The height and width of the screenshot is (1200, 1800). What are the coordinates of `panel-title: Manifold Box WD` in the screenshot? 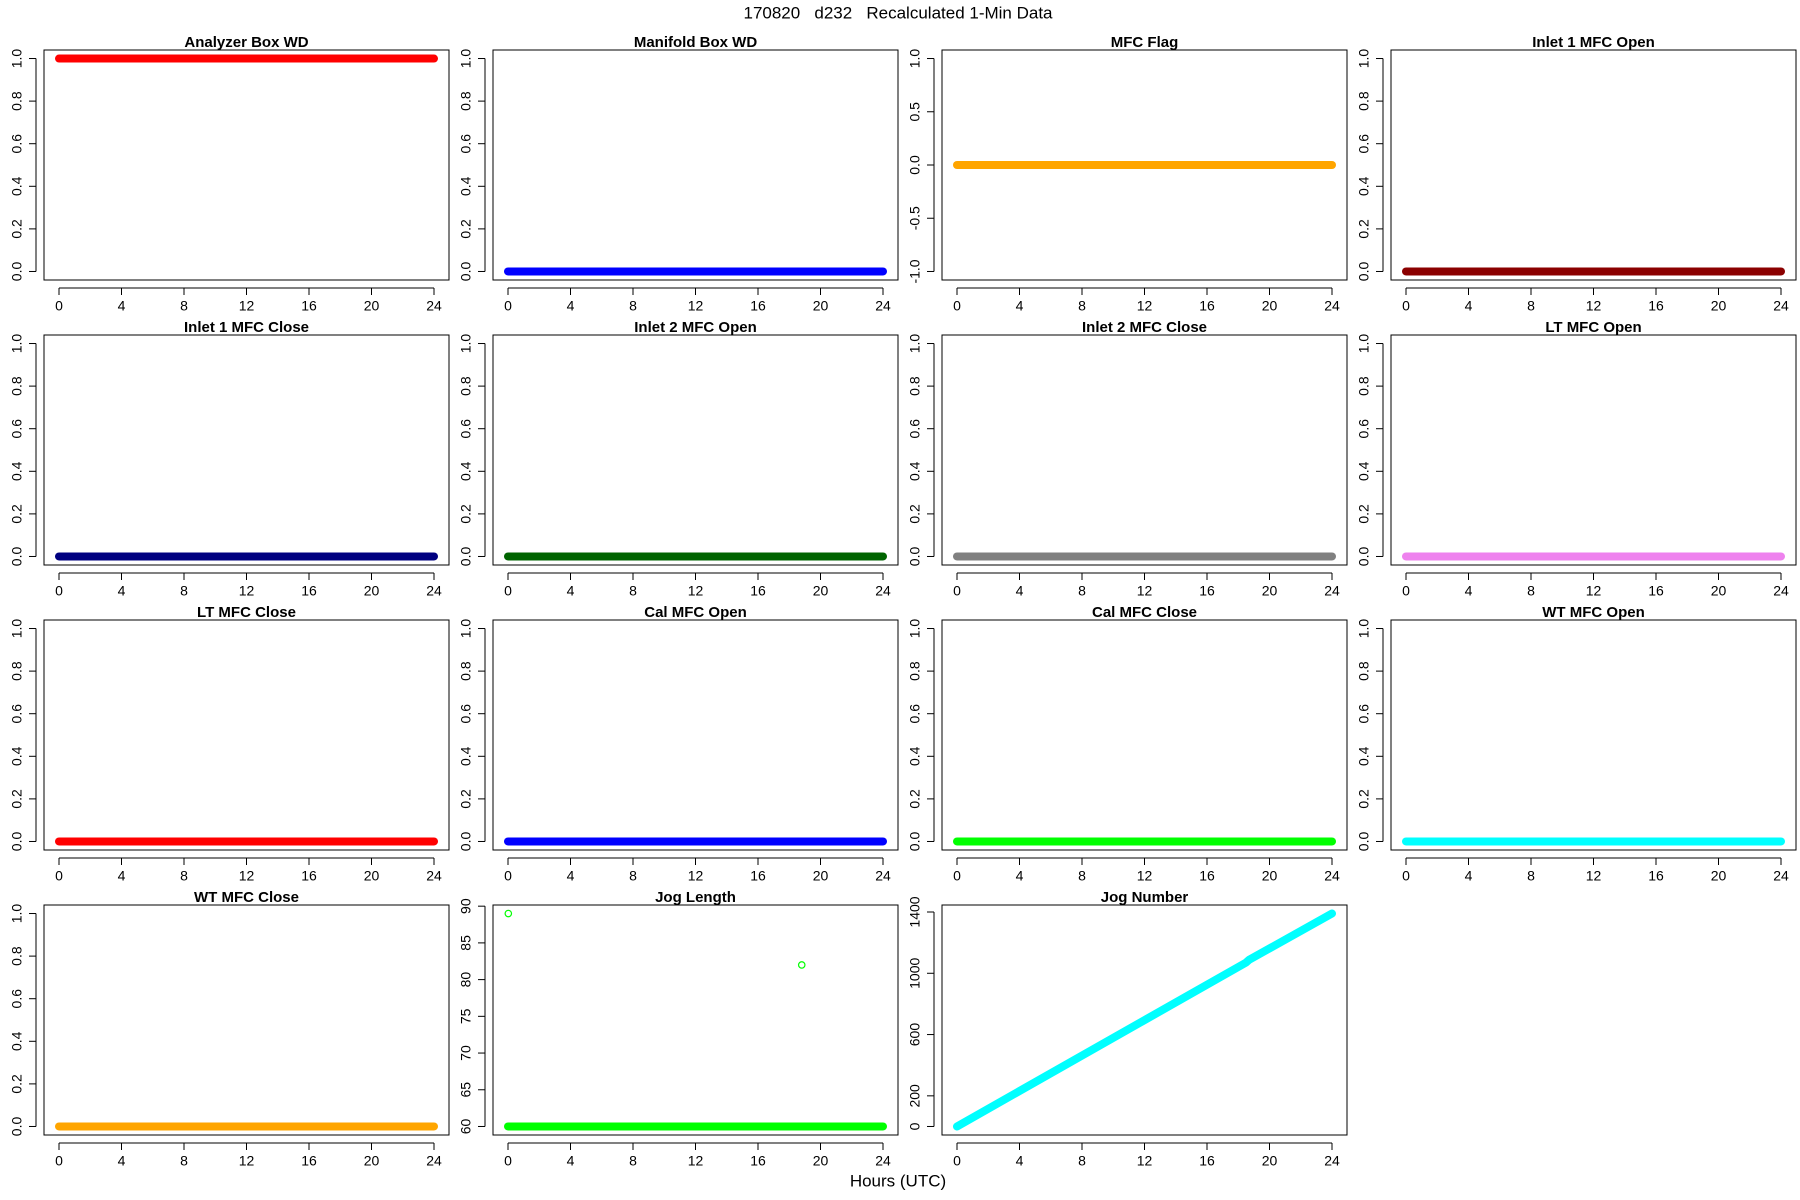 It's located at (695, 42).